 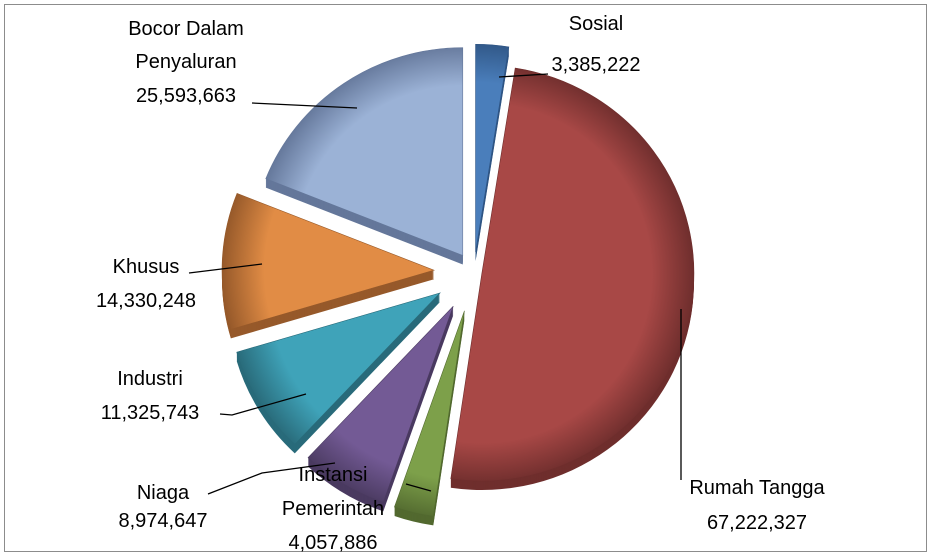 I want to click on category-label-niaga: Niaga, so click(x=163, y=493).